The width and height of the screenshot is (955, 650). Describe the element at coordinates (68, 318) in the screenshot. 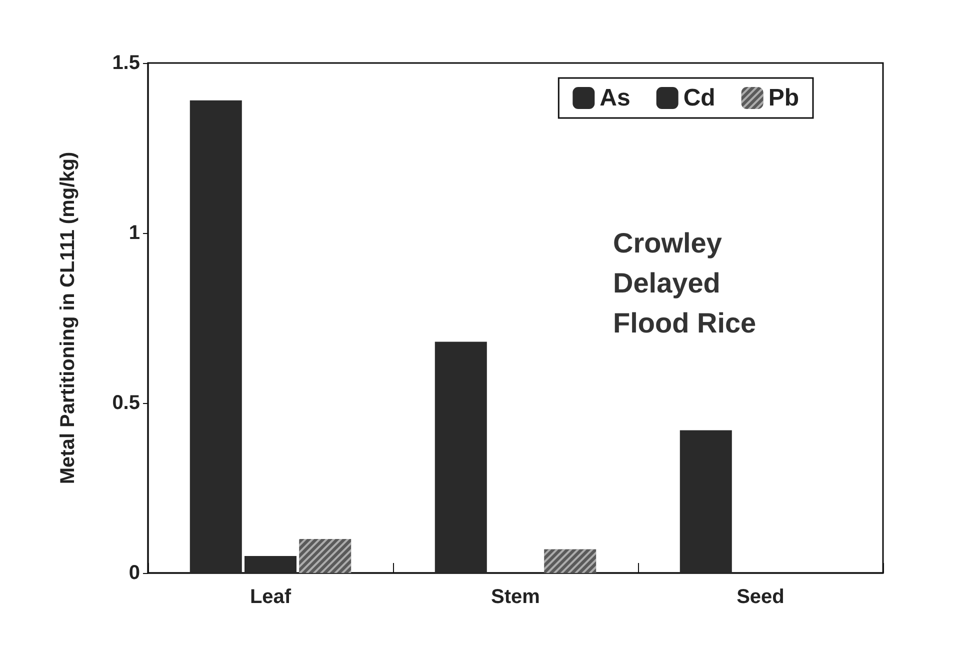

I see `y-axis-title: Metal Partitioning in CL111 (mg/kg)` at that location.